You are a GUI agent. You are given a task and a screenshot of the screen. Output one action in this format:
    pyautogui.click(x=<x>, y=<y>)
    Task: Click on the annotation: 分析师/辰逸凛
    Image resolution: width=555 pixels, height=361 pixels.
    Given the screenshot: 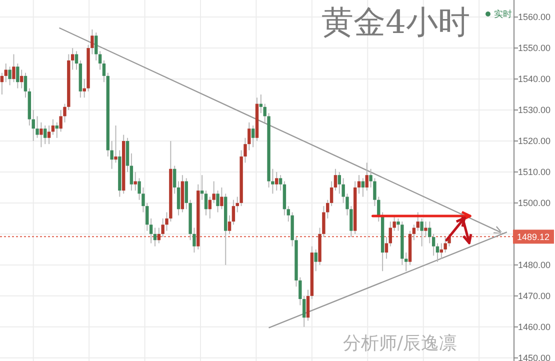 What is the action you would take?
    pyautogui.click(x=400, y=343)
    